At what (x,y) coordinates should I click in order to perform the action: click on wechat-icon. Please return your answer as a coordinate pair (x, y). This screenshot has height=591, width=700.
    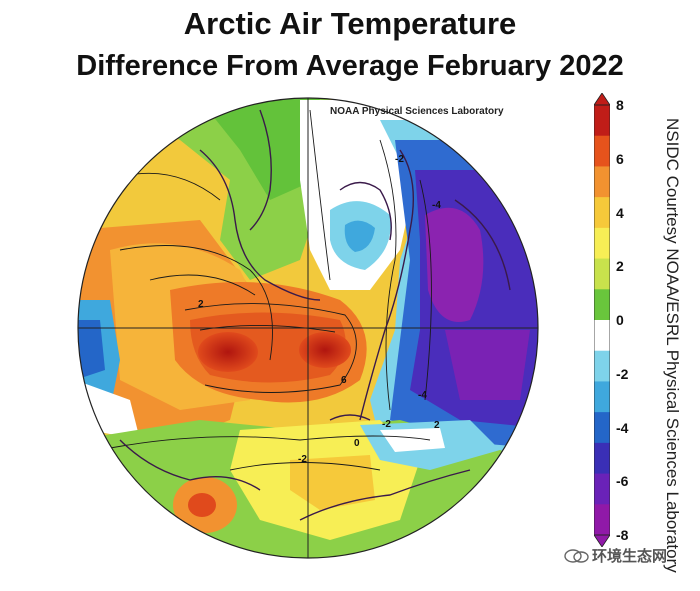
    Looking at the image, I should click on (576, 556).